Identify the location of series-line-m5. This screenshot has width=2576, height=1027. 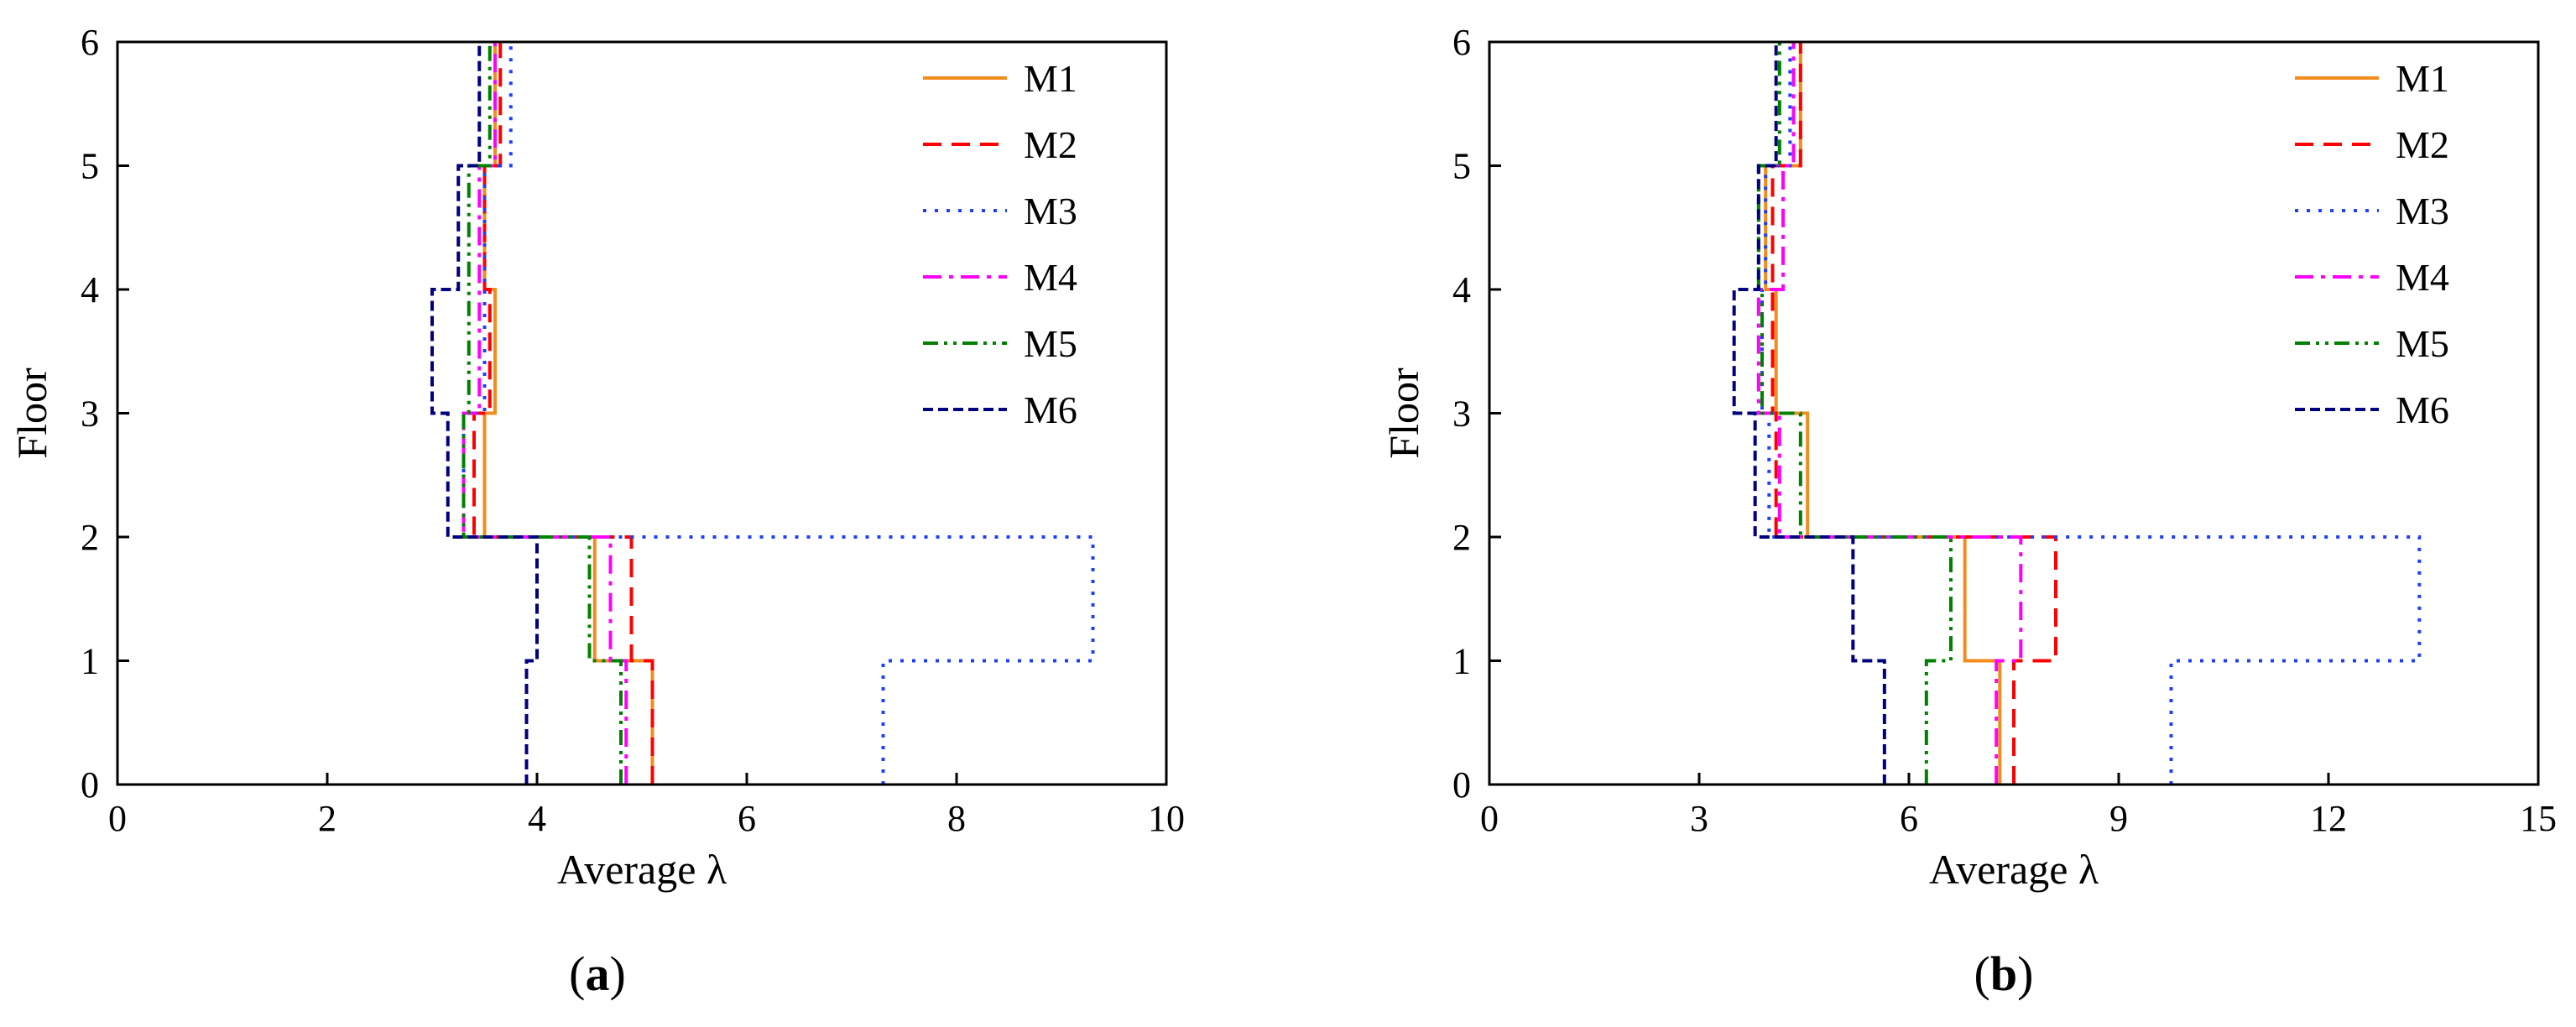
(1854, 414).